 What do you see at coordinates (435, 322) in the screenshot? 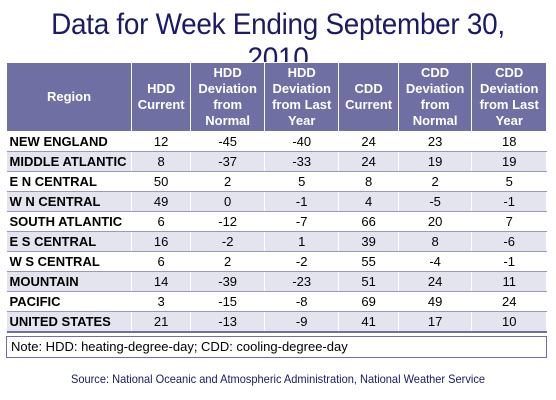
I see `value-cell: 17` at bounding box center [435, 322].